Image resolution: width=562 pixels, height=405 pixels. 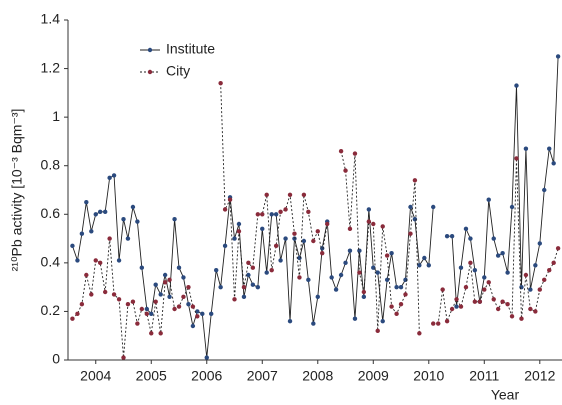 I want to click on y-tick-label: 0.6, so click(x=51, y=213).